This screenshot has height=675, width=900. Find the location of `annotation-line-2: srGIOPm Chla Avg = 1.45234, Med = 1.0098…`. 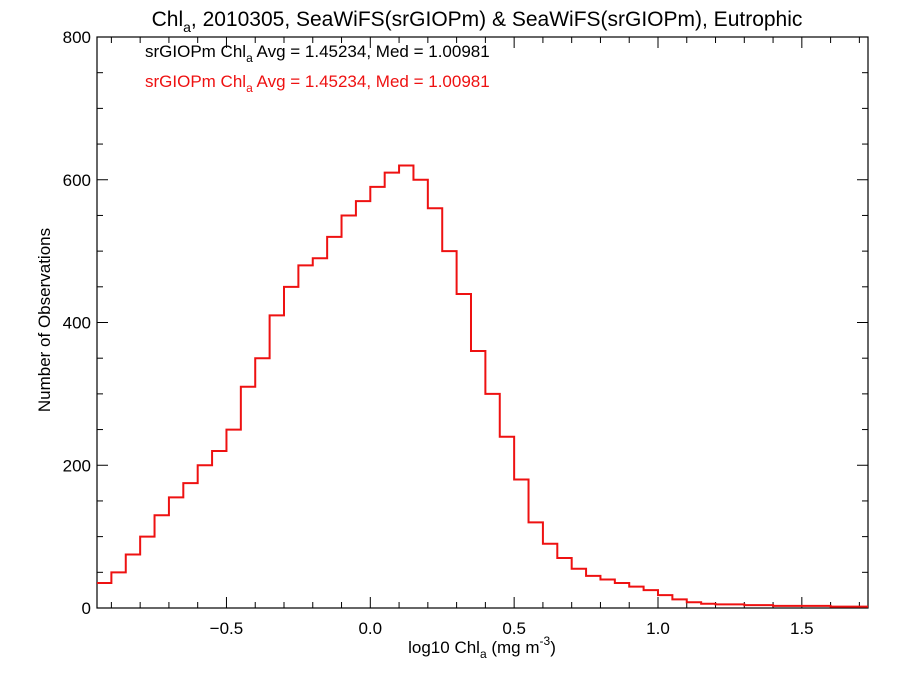

annotation-line-2: srGIOPm Chla Avg = 1.45234, Med = 1.0098… is located at coordinates (317, 83).